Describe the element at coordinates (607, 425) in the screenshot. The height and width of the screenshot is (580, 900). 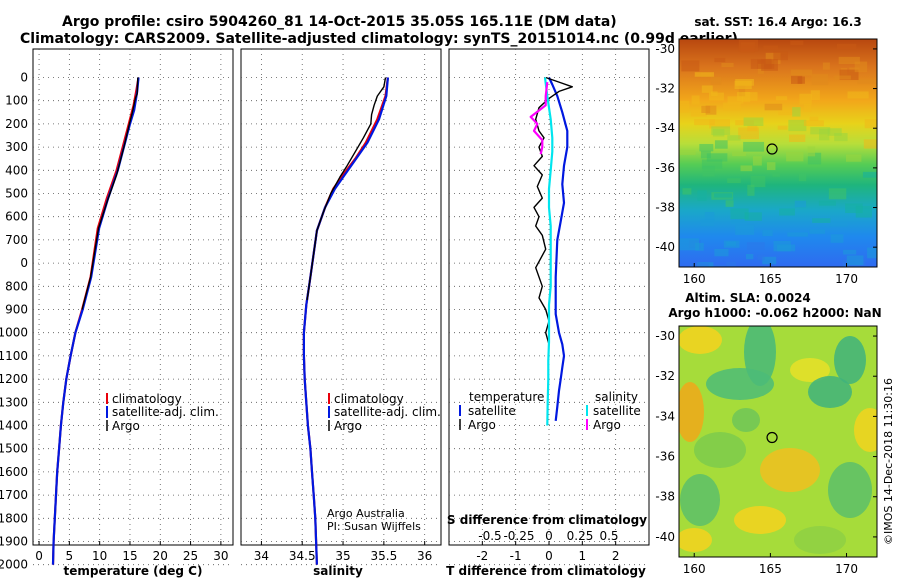
I see `legend-label-s-argo: Argo` at that location.